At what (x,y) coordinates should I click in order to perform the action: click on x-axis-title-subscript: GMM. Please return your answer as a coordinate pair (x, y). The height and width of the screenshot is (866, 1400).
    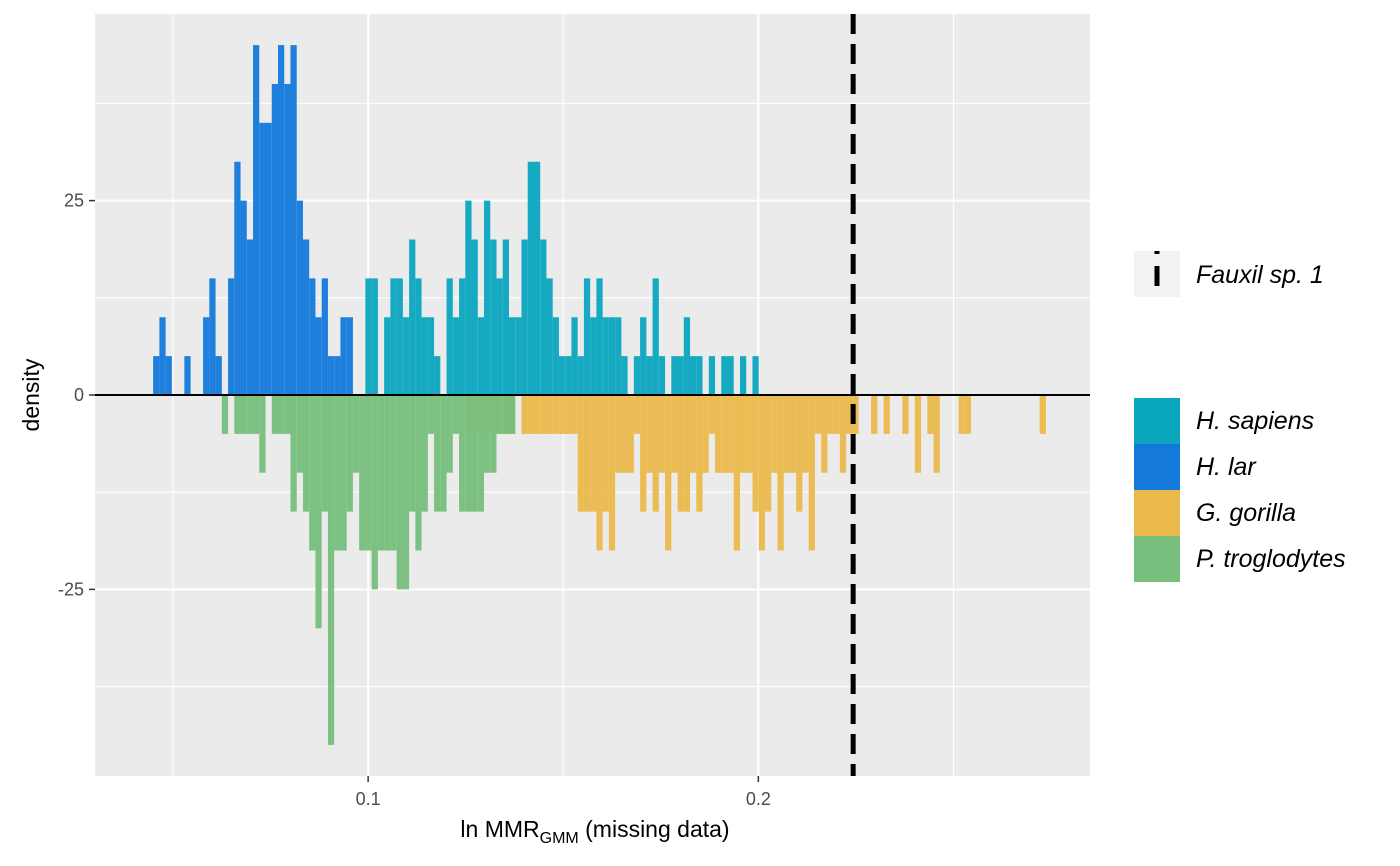
    Looking at the image, I should click on (559, 838).